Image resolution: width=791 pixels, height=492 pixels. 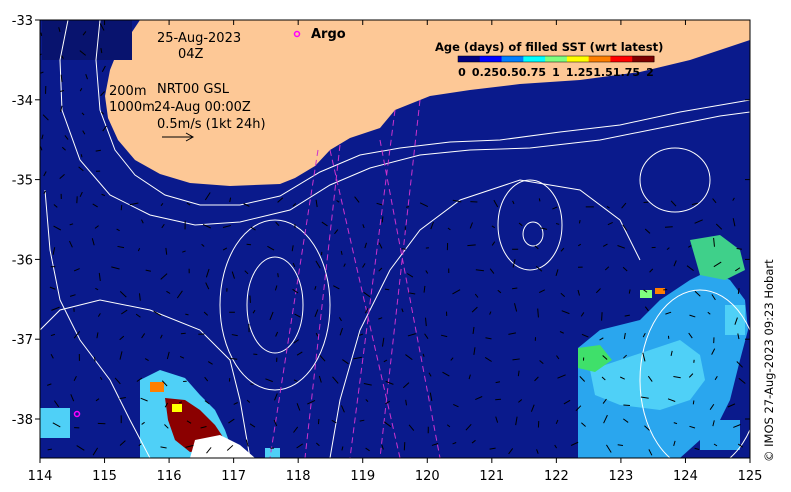 I want to click on copyright-note: © IMOS 27-Aug-2023 09:23 Hobart, so click(x=769, y=360).